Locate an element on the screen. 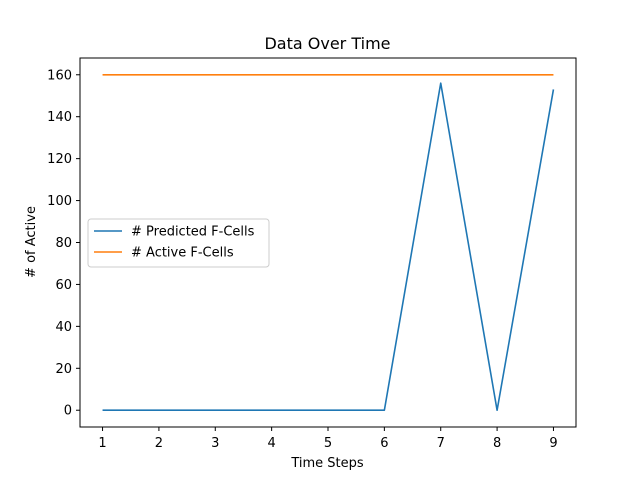 The width and height of the screenshot is (640, 480). x-tick-label: 4 is located at coordinates (271, 443).